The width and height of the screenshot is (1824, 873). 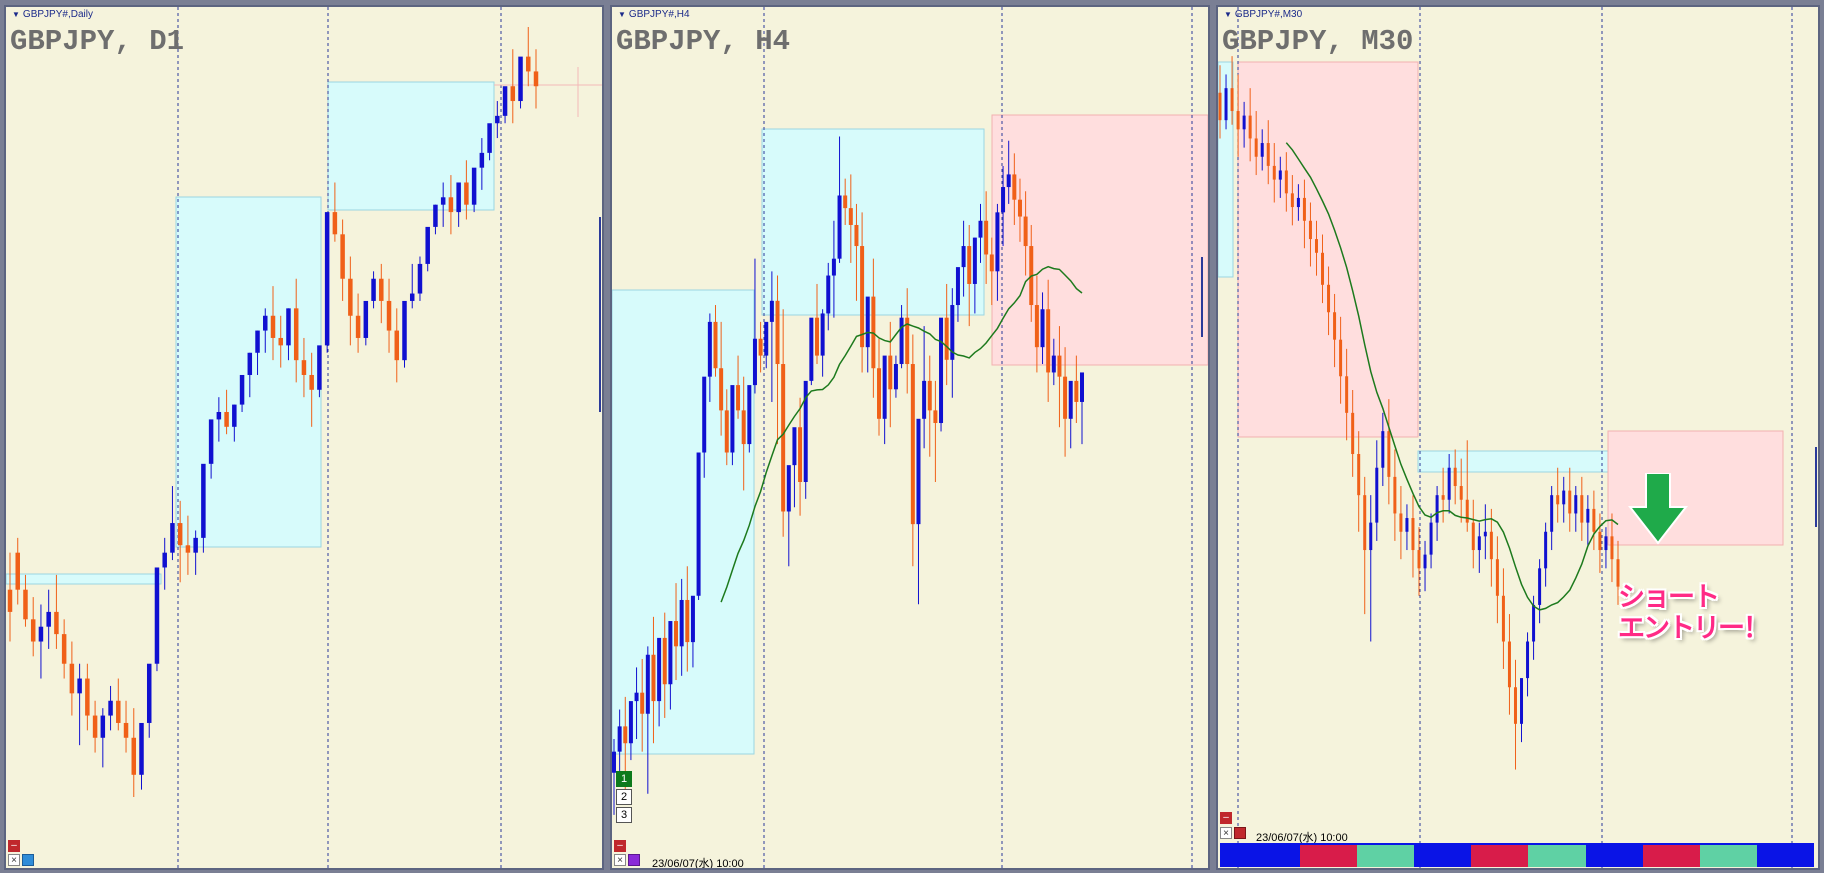 What do you see at coordinates (634, 860) in the screenshot?
I see `indicator-button` at bounding box center [634, 860].